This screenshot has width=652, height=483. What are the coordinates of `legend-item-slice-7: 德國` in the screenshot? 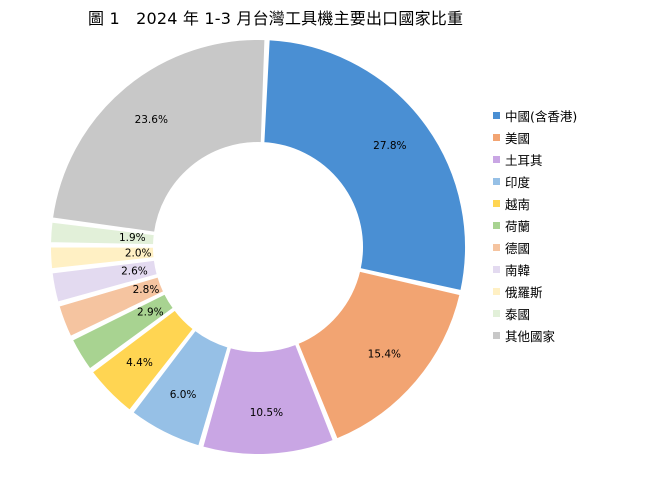 It's located at (535, 247).